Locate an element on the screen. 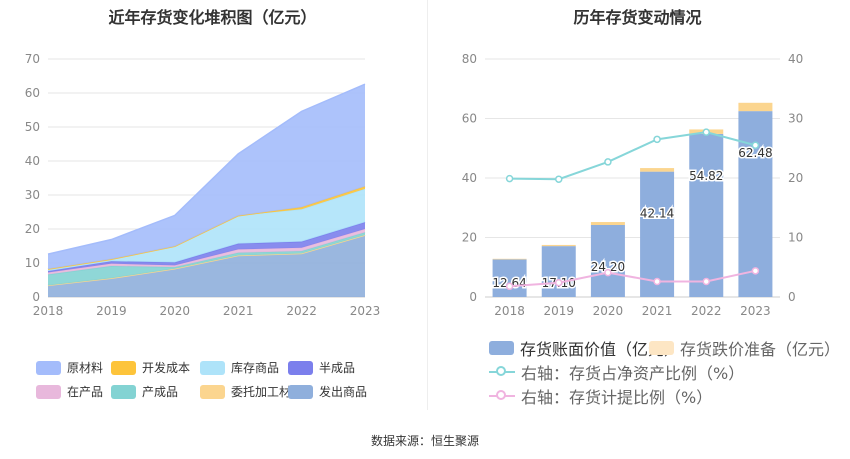 This screenshot has height=459, width=850. legend-item-3: 半成品 is located at coordinates (321, 367).